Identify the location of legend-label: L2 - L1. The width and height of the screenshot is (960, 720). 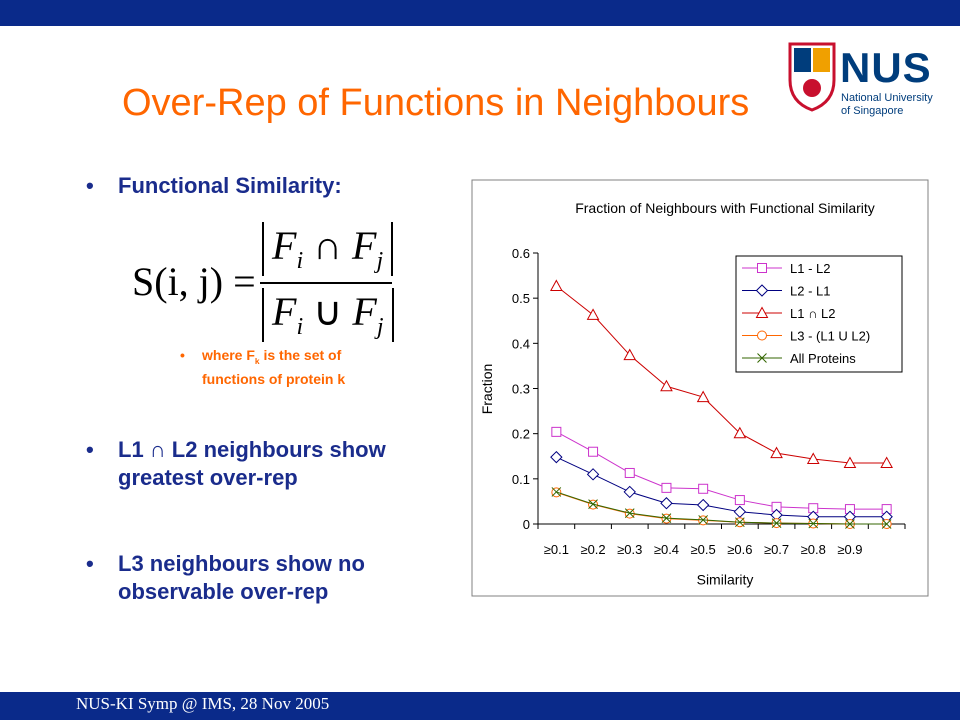
(810, 291).